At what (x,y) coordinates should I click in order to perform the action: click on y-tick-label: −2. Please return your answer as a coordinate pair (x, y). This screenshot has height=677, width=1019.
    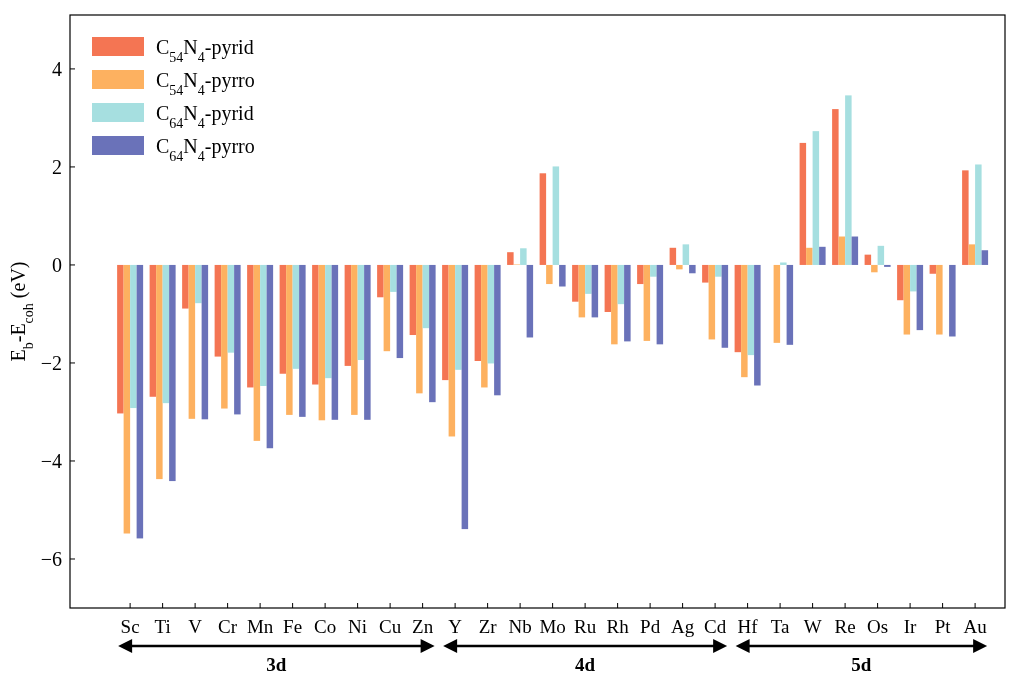
    Looking at the image, I should click on (51, 362).